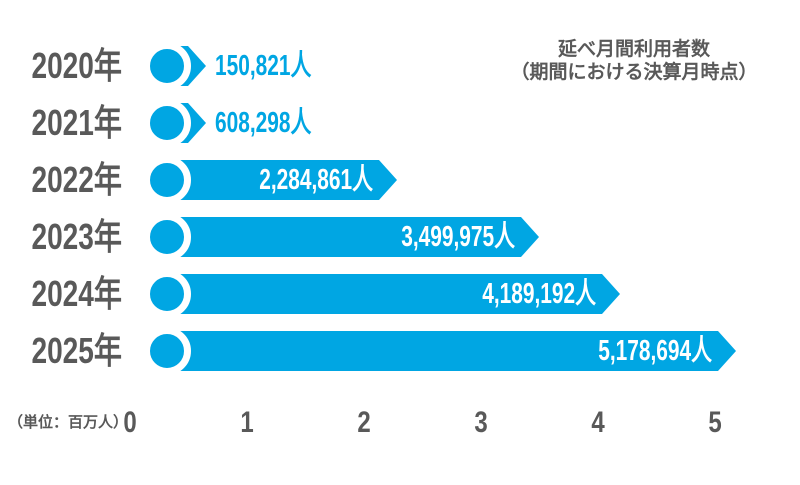  I want to click on chart-title-line2: （期間における決算月時点）, so click(634, 72).